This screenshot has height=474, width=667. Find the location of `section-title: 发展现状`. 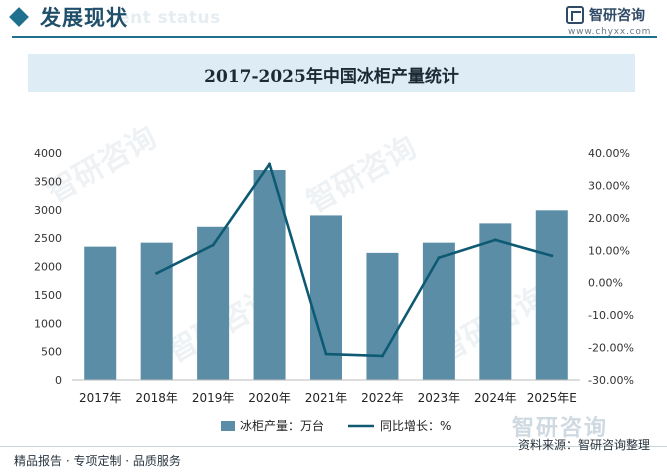

section-title: 发展现状 is located at coordinates (84, 18).